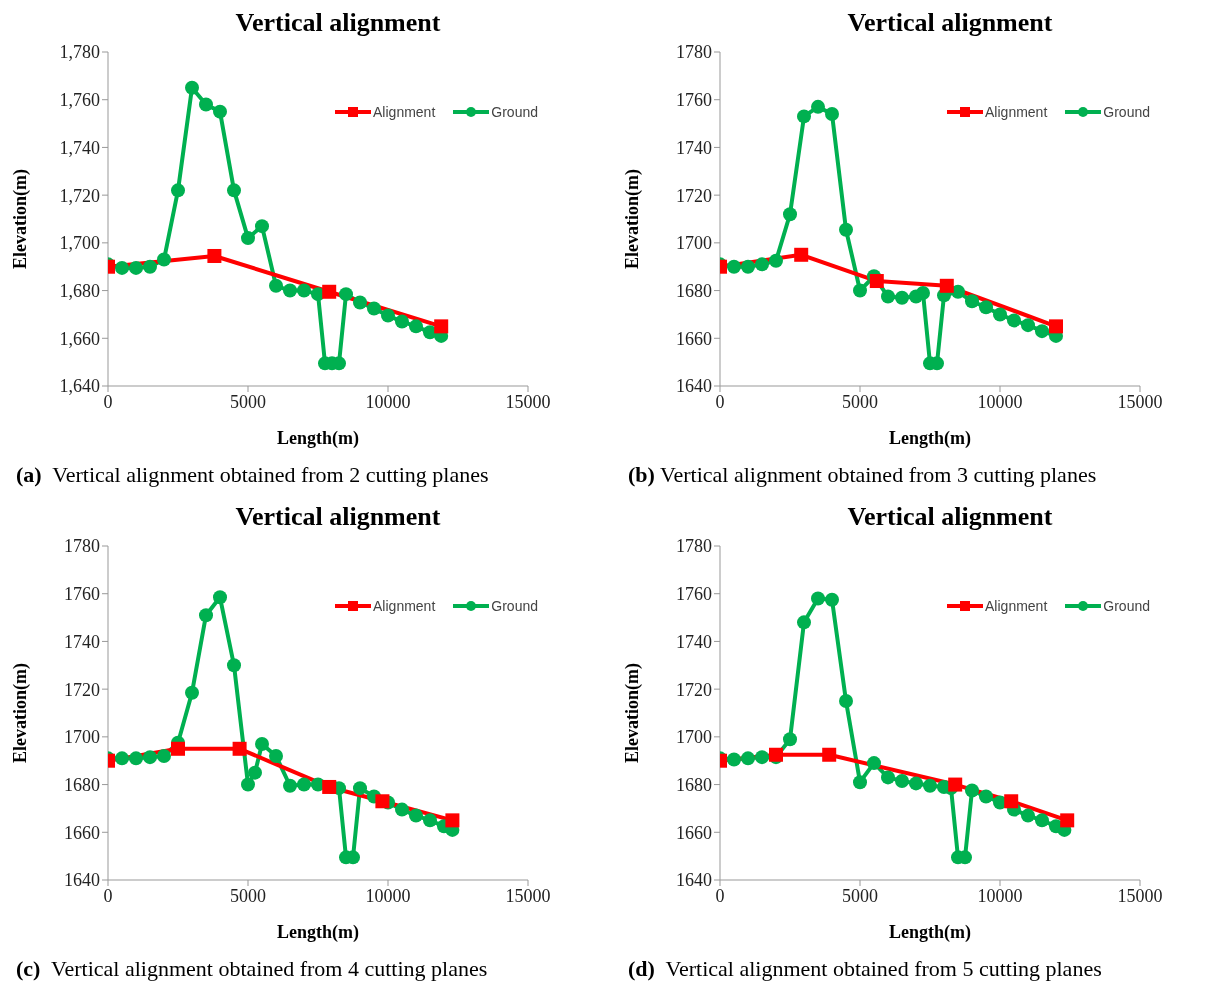 This screenshot has height=996, width=1229. Describe the element at coordinates (79, 195) in the screenshot. I see `y-tick-label: 1,720` at that location.